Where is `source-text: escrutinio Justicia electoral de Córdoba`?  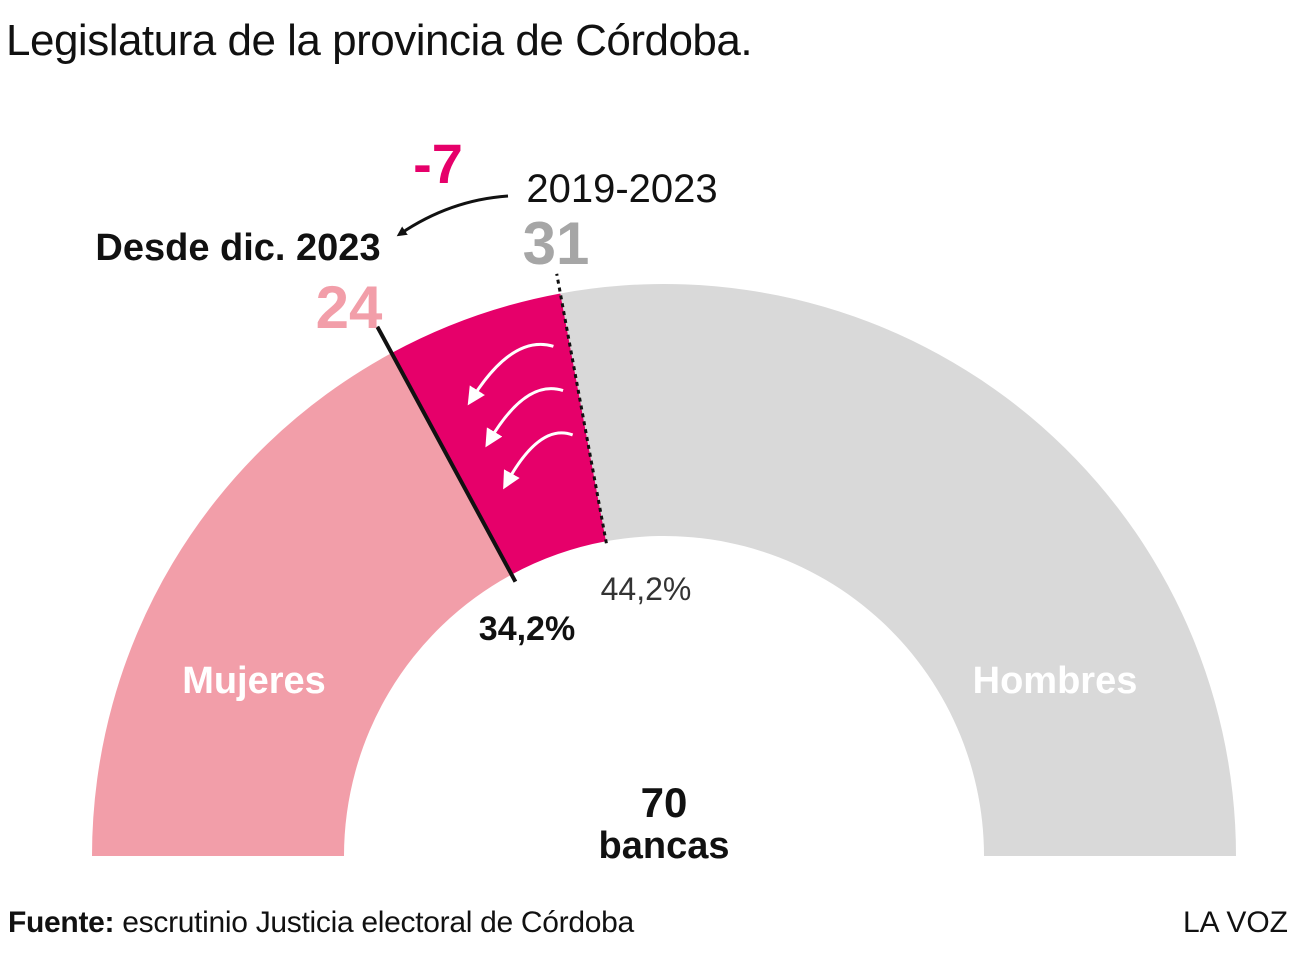
source-text: escrutinio Justicia electoral de Córdoba is located at coordinates (378, 922).